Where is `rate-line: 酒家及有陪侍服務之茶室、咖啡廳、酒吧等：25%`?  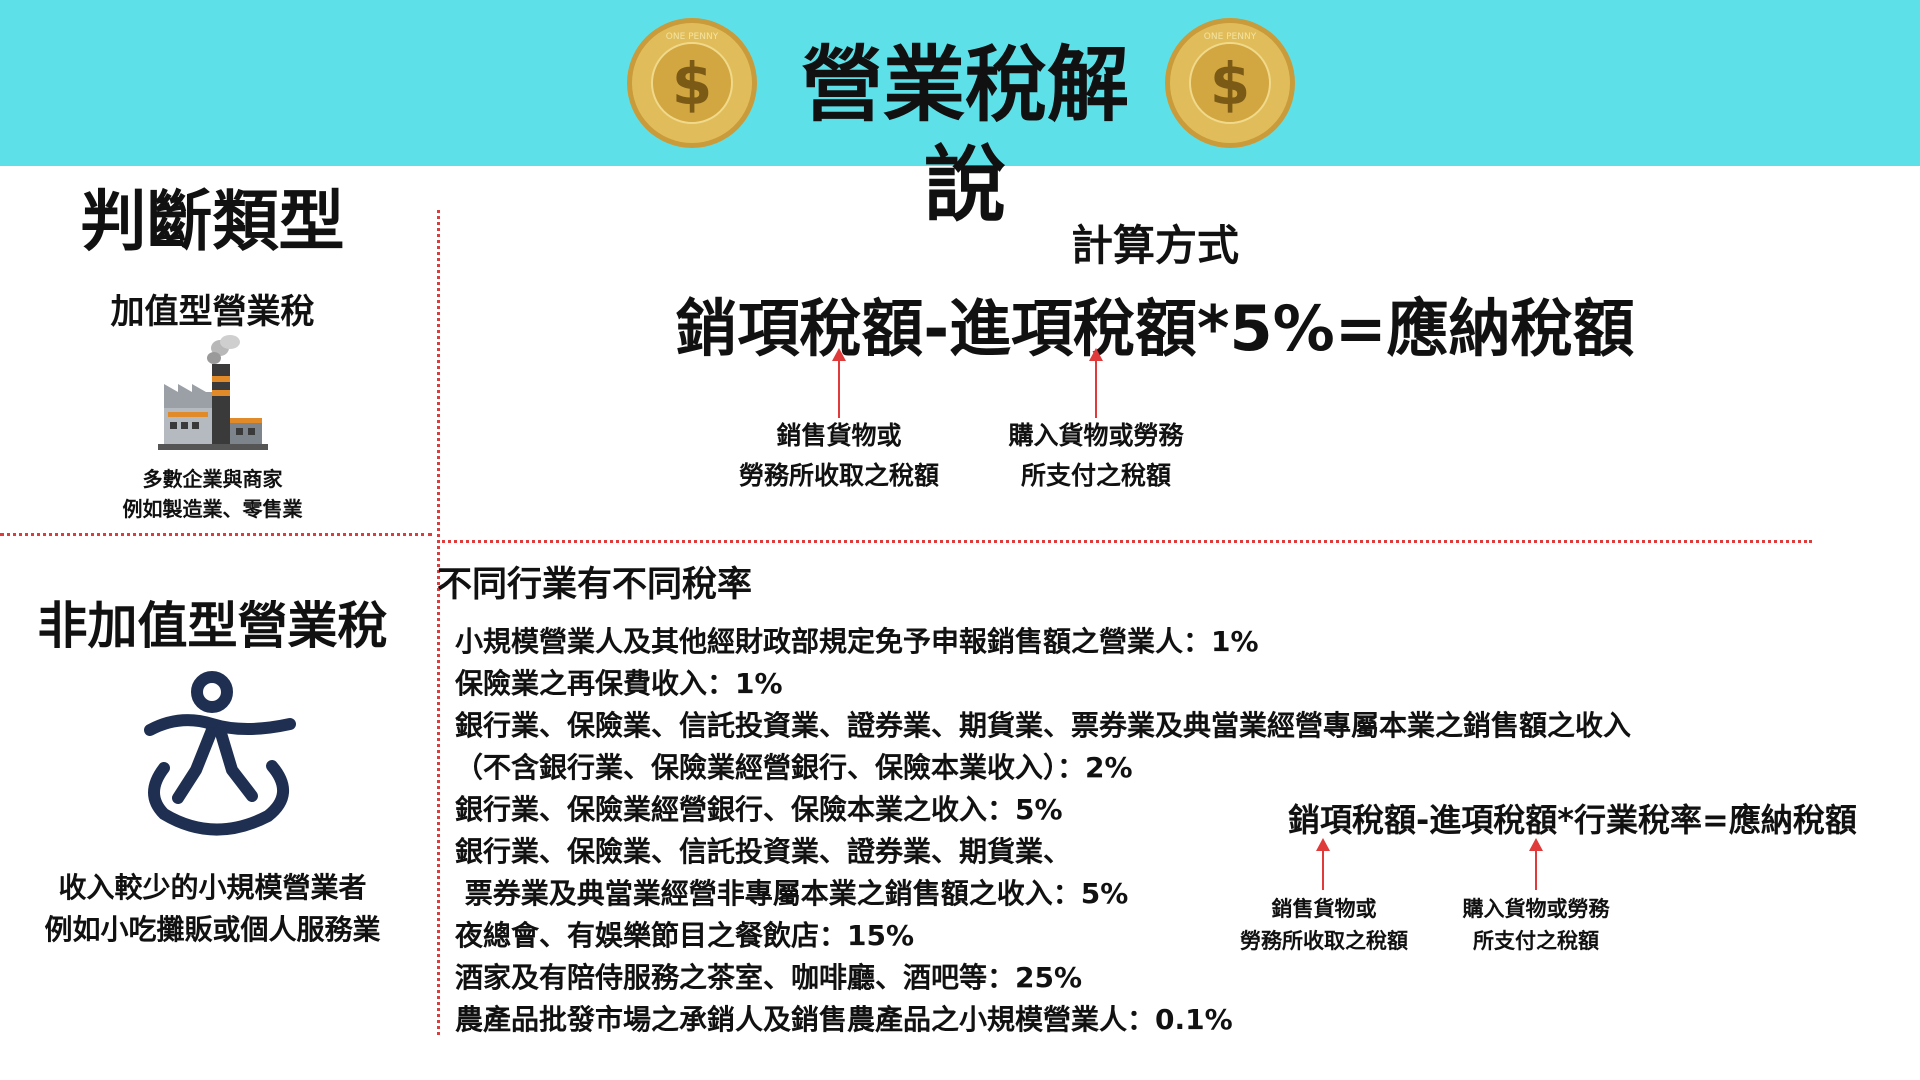 rate-line: 酒家及有陪侍服務之茶室、咖啡廳、酒吧等：25% is located at coordinates (769, 977).